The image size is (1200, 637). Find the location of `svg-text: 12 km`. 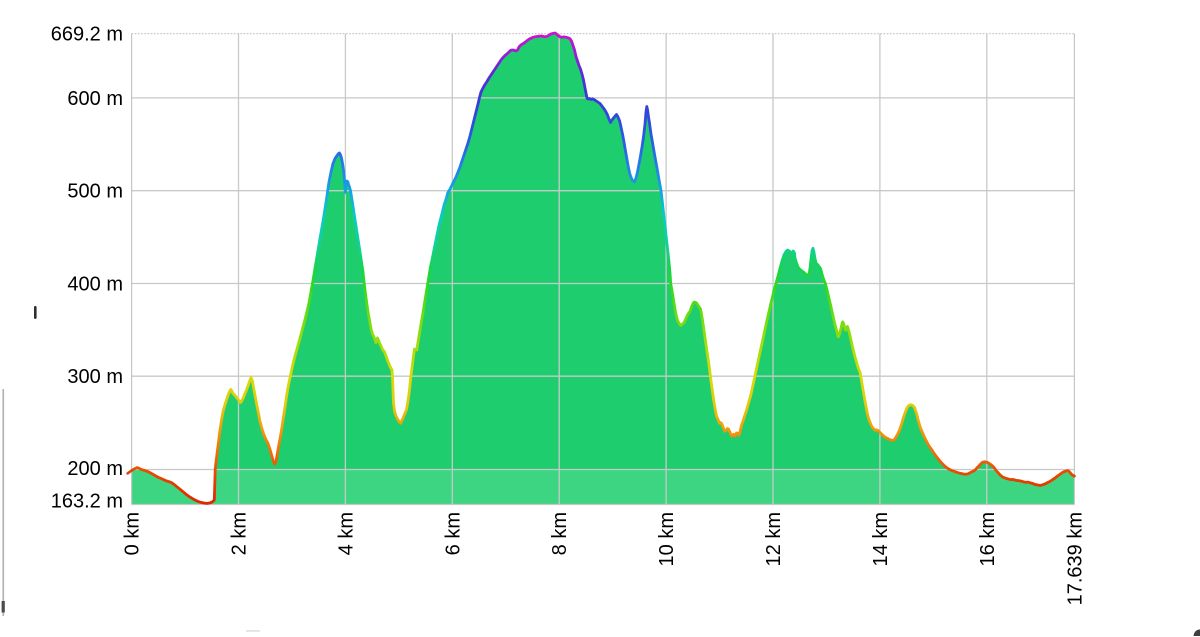

svg-text: 12 km is located at coordinates (774, 539).